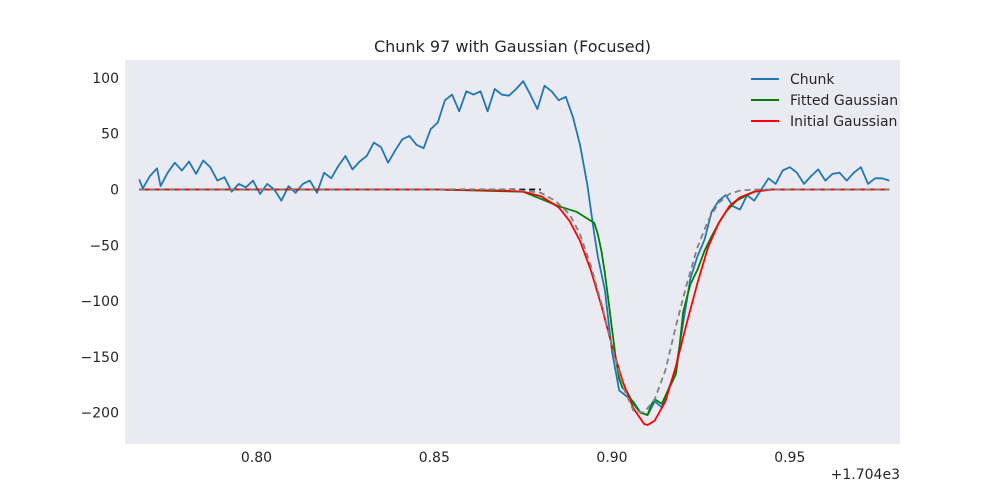 This screenshot has width=1000, height=500. What do you see at coordinates (512, 46) in the screenshot?
I see `chart-title: Chunk 97 with Gaussian (Focused)` at bounding box center [512, 46].